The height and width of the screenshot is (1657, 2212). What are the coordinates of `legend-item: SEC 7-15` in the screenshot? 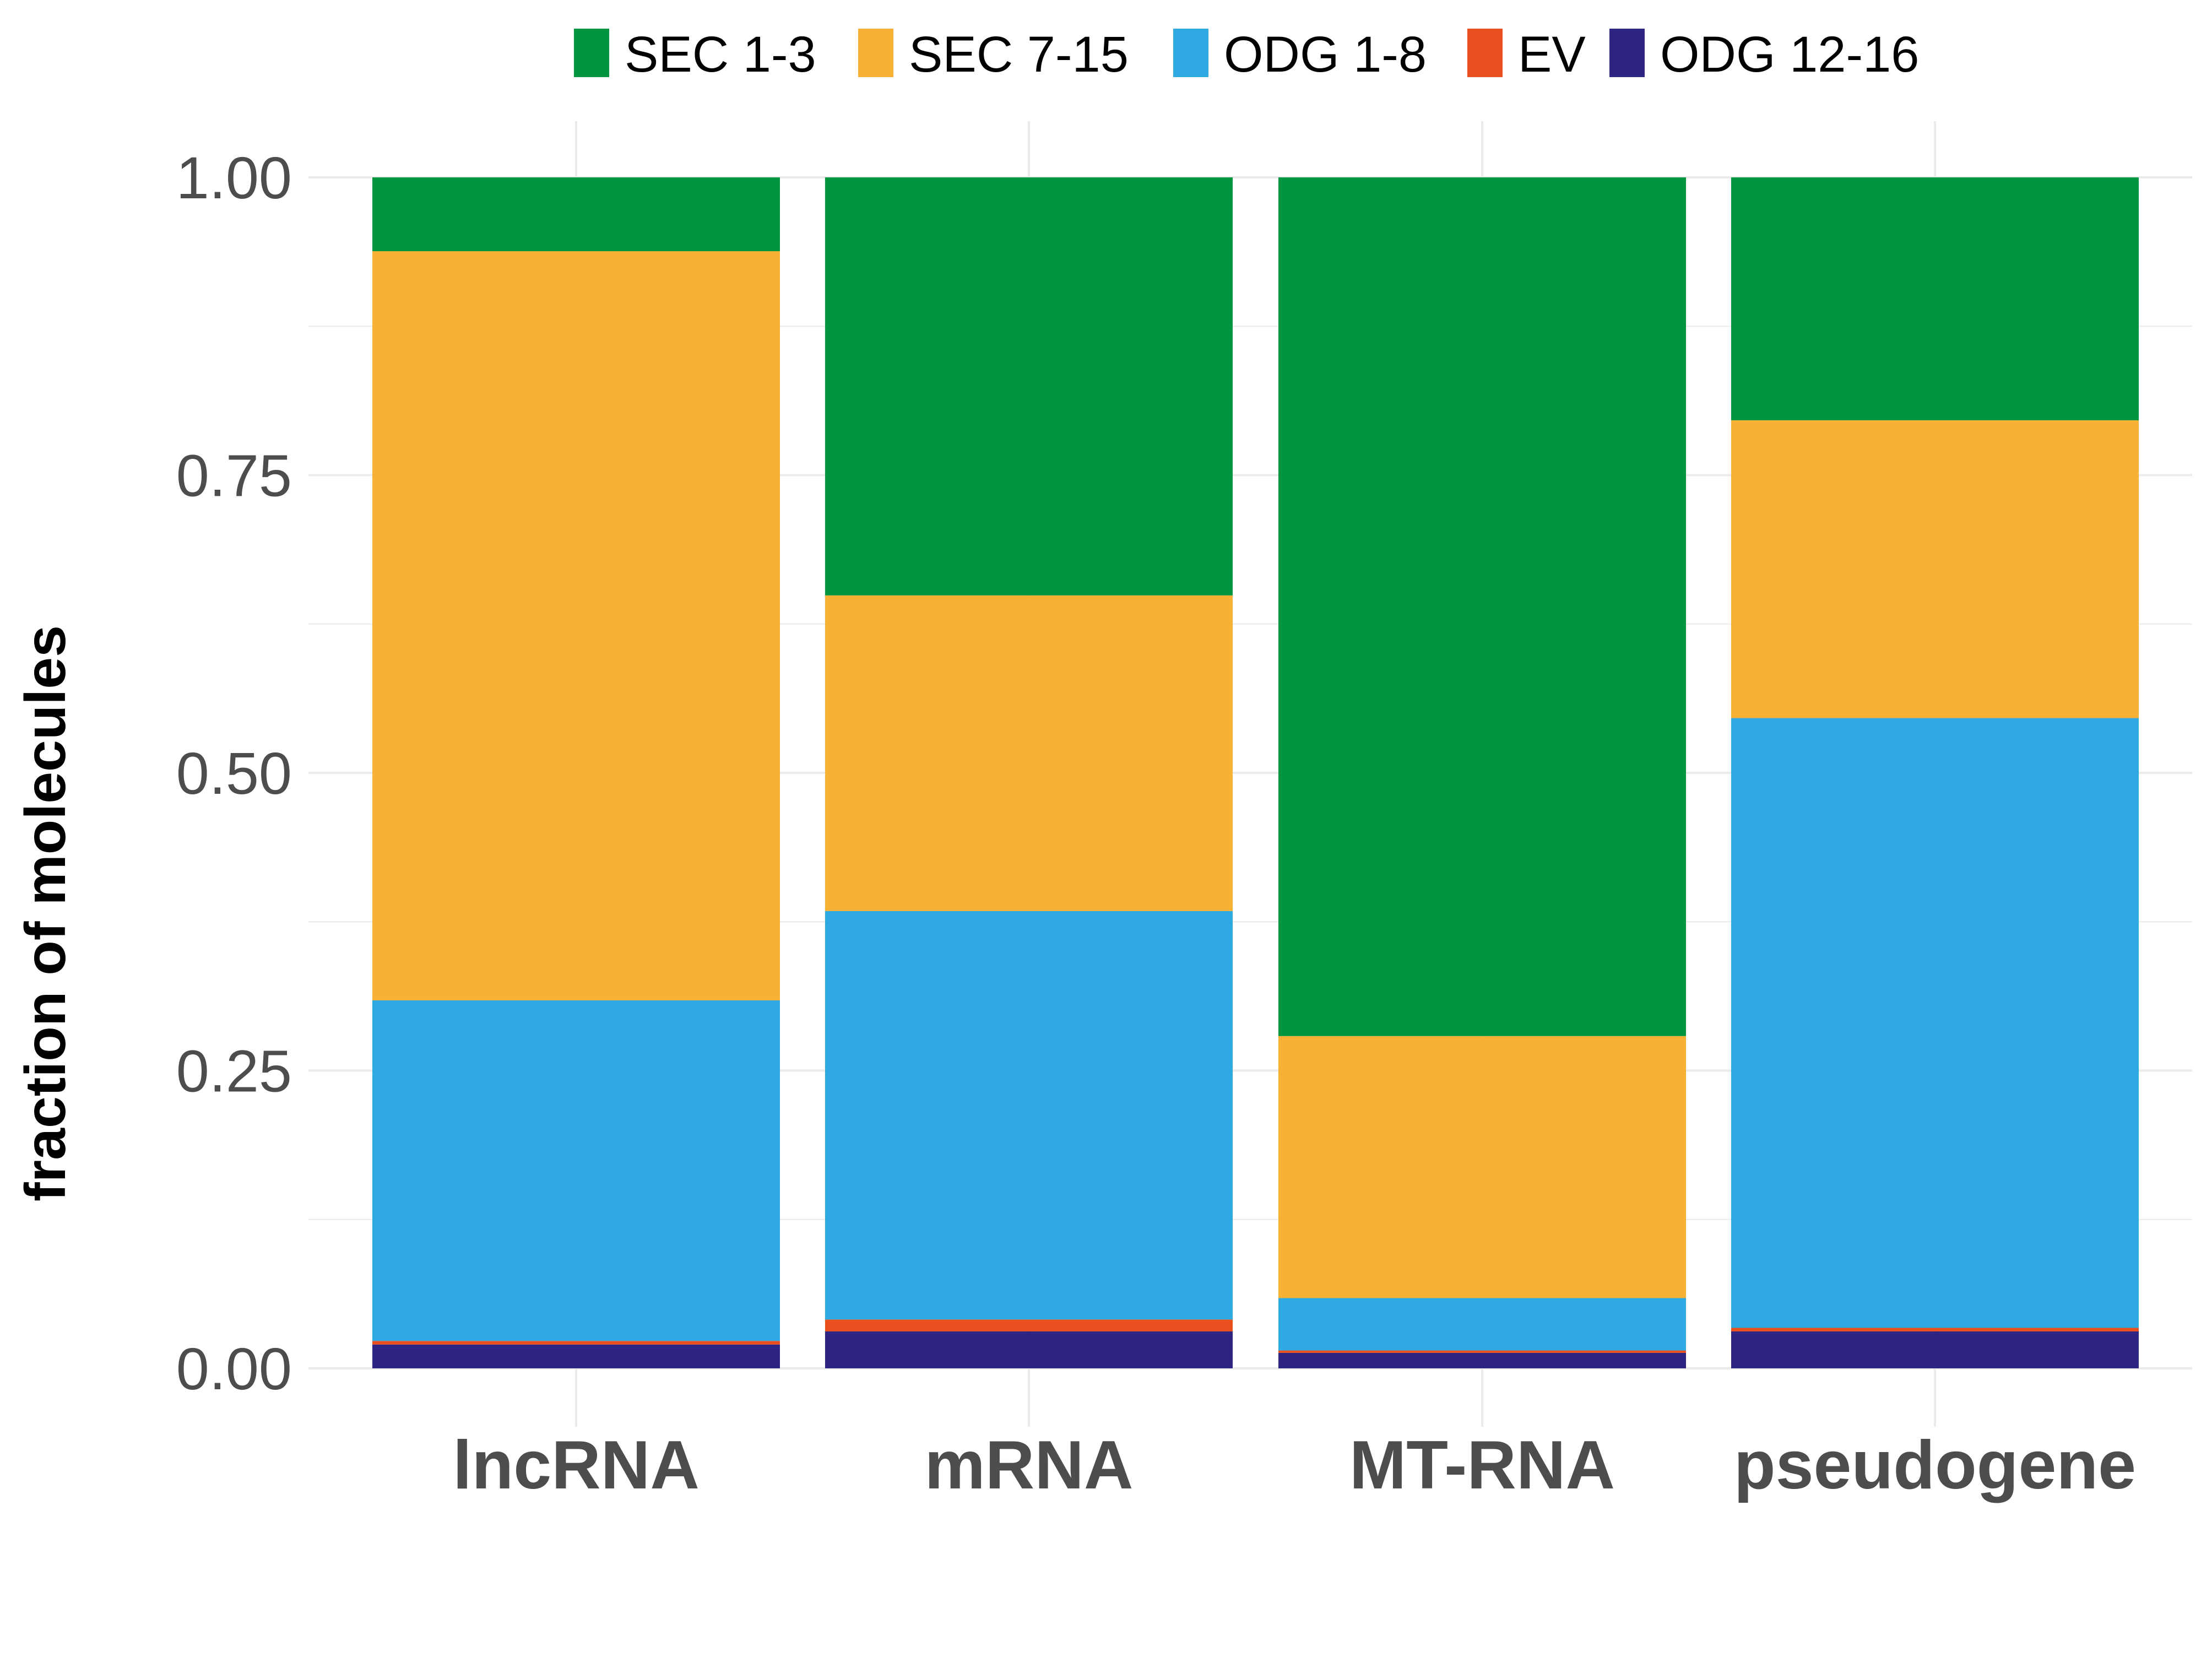 It's located at (993, 55).